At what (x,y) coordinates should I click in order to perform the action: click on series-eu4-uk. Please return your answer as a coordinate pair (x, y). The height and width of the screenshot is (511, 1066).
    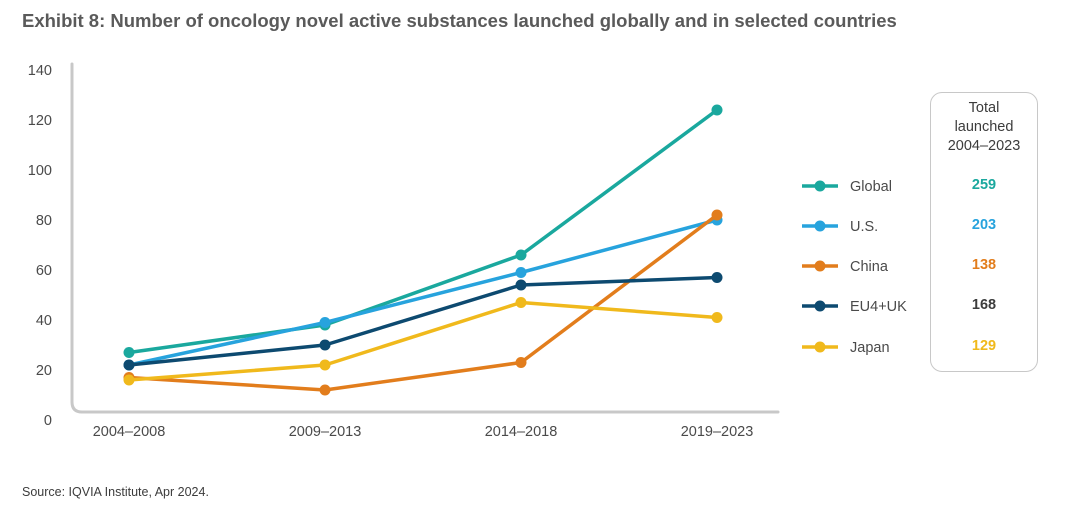
    Looking at the image, I should click on (423, 321).